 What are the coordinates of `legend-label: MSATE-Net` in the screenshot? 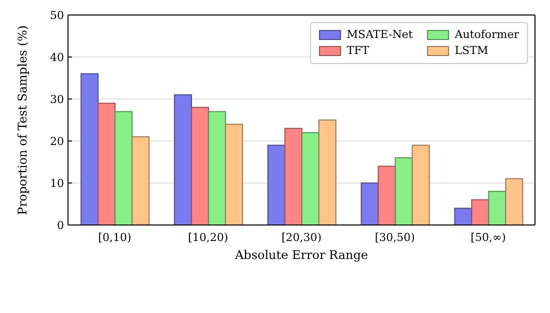 It's located at (379, 35).